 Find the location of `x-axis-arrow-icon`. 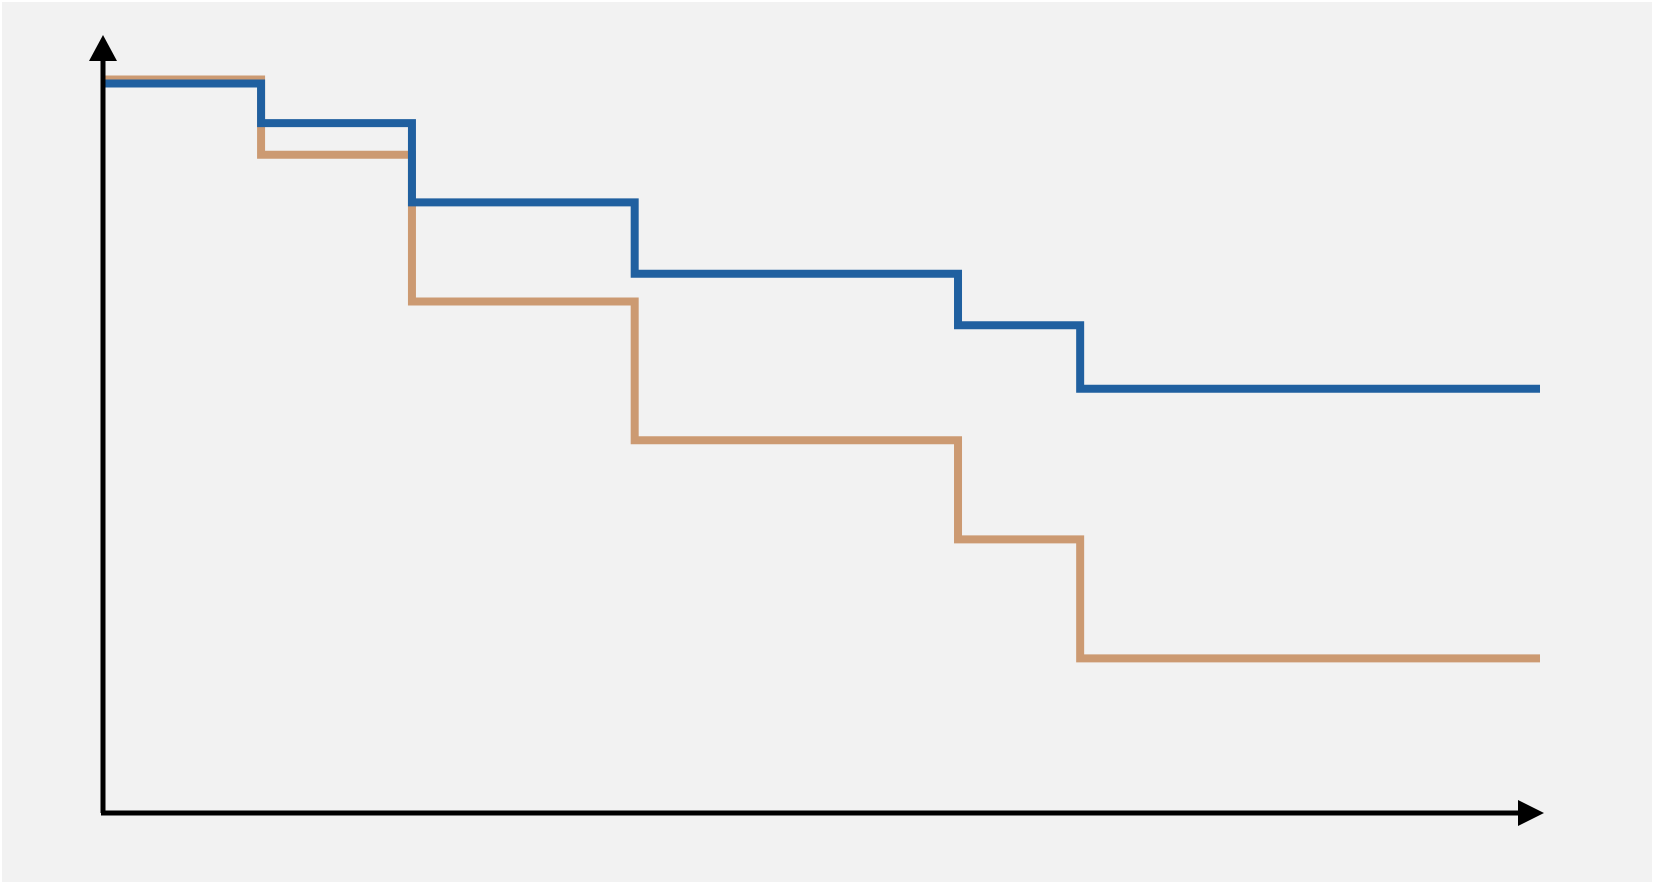

x-axis-arrow-icon is located at coordinates (1531, 813).